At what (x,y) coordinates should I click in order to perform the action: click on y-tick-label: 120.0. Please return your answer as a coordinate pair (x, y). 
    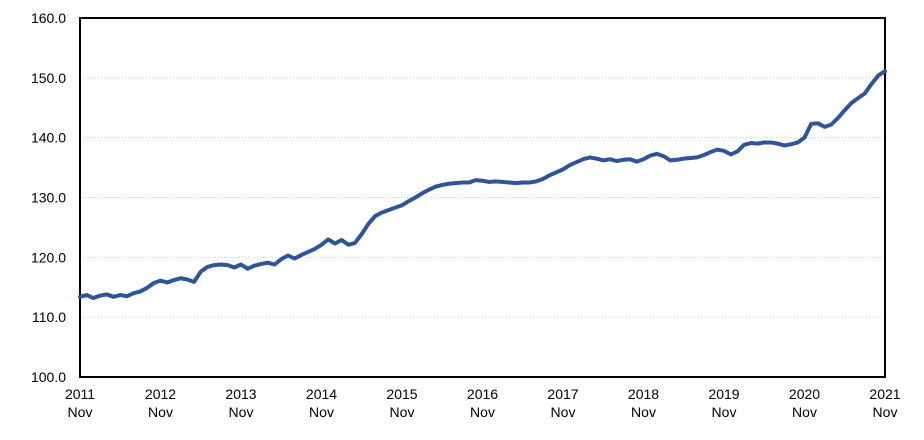
    Looking at the image, I should click on (48, 257).